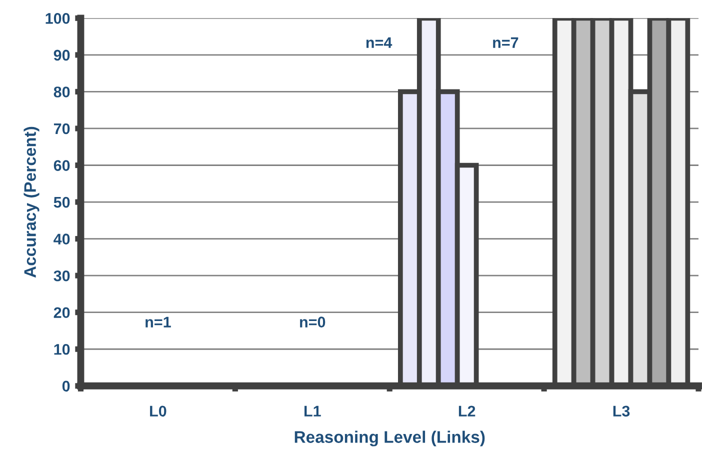  I want to click on y-axis-title: Accuracy (Percent), so click(32, 202).